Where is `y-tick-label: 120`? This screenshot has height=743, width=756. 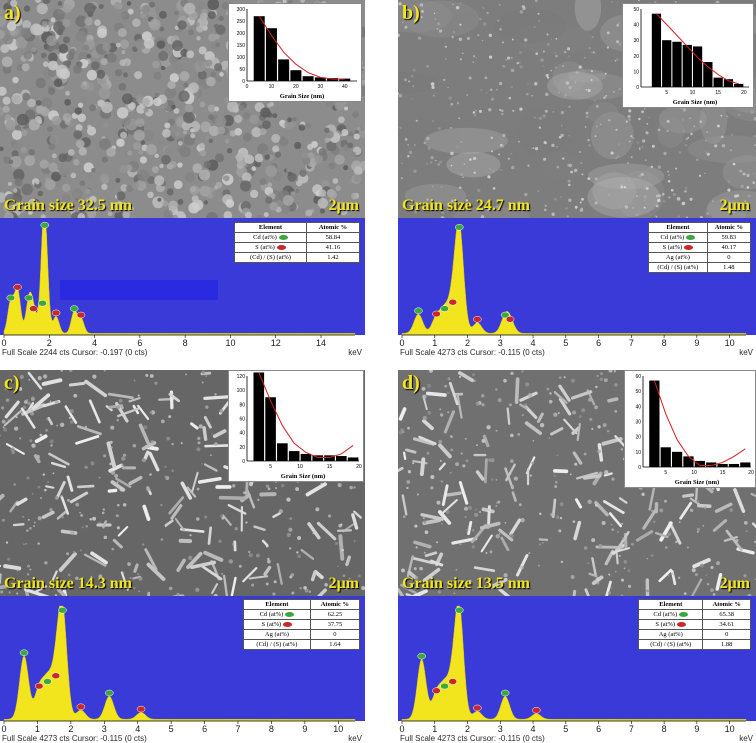 y-tick-label: 120 is located at coordinates (241, 377).